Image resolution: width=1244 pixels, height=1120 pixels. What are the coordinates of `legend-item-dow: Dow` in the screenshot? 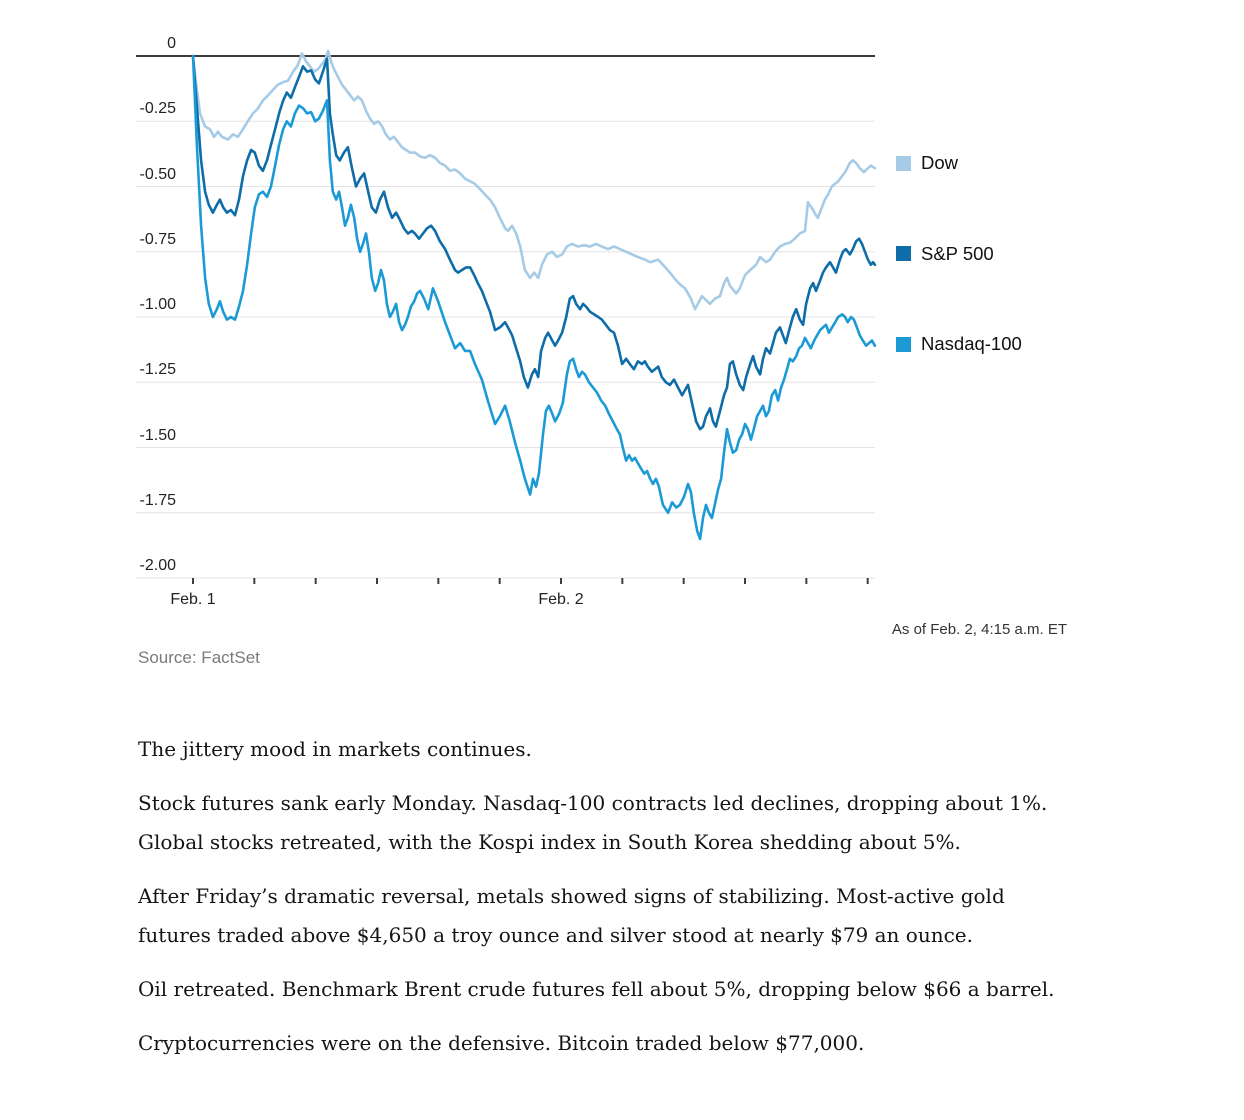 It's located at (927, 163).